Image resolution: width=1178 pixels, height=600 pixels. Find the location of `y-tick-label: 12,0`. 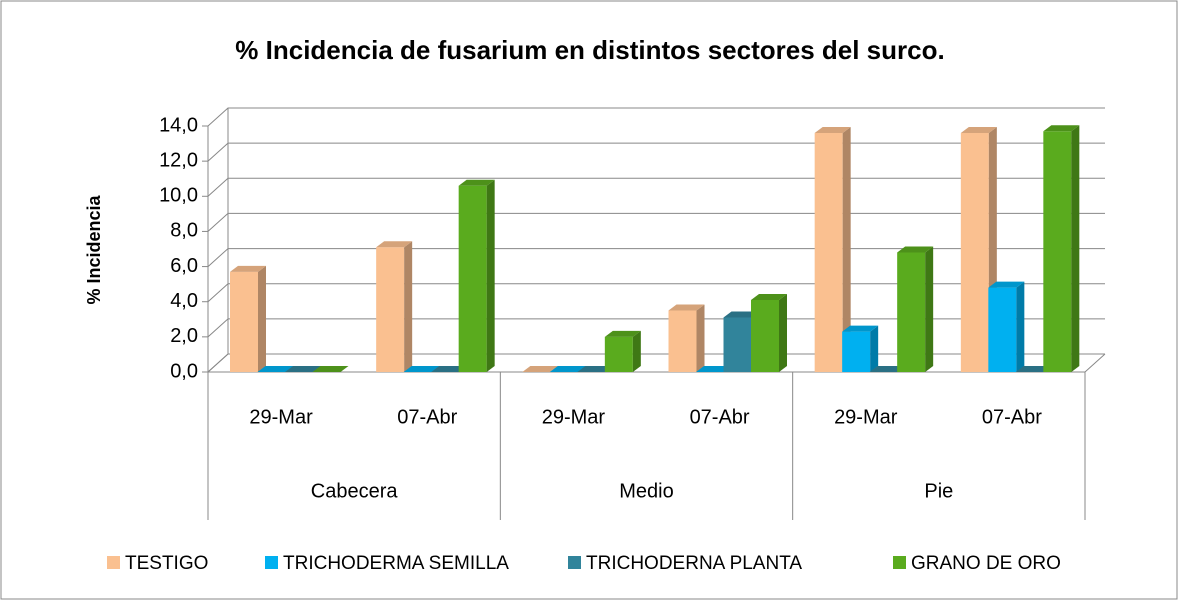

y-tick-label: 12,0 is located at coordinates (178, 160).